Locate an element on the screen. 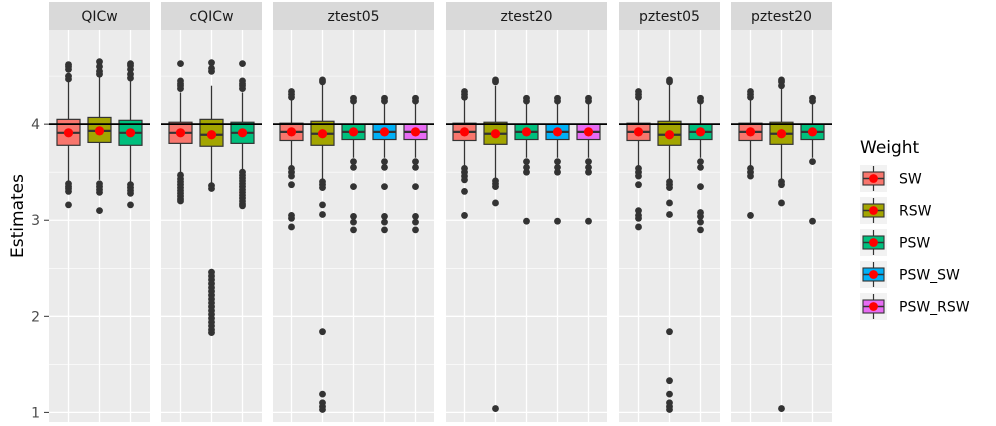 This screenshot has width=996, height=426. legend-label: PSW_SW is located at coordinates (929, 276).